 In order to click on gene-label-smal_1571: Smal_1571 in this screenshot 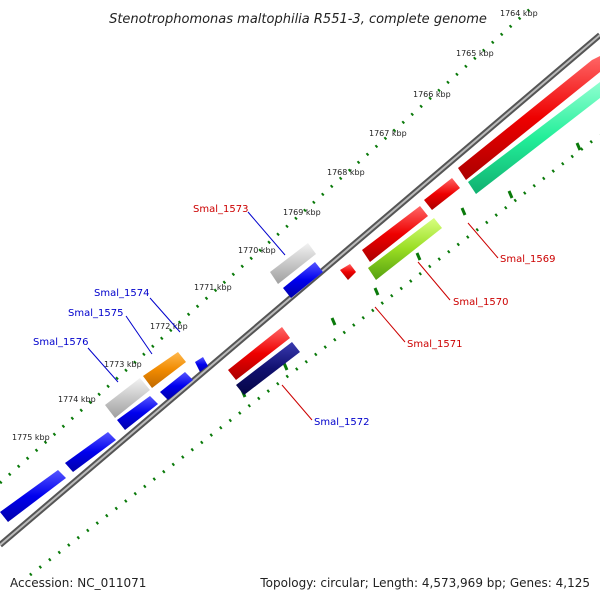, I will do `click(434, 344)`.